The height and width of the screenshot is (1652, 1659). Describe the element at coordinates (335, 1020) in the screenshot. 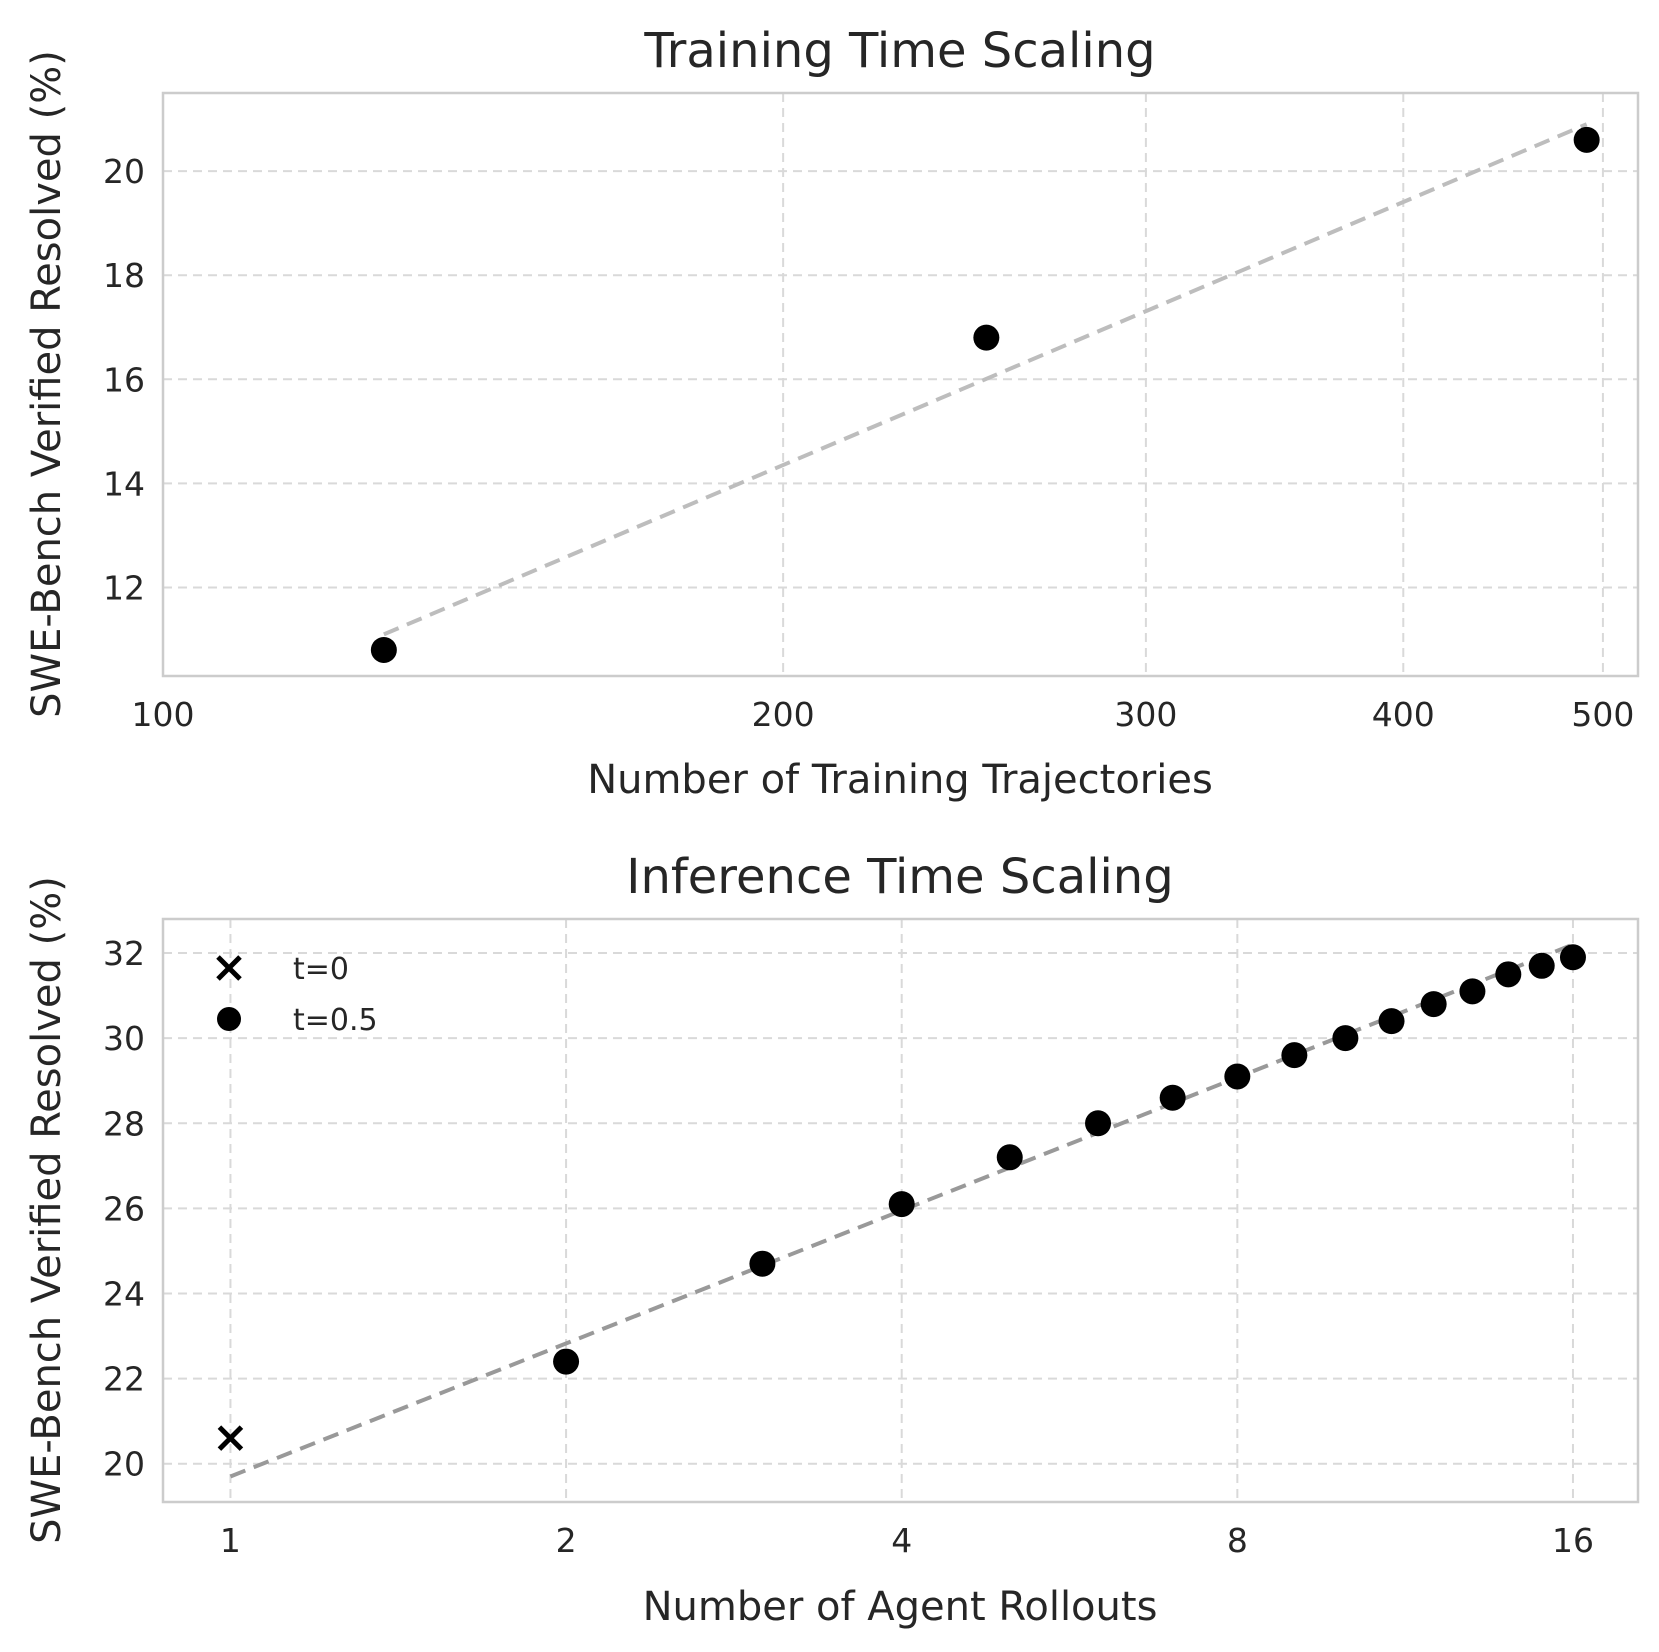

I see `legend-label-t05: t=0.5` at that location.